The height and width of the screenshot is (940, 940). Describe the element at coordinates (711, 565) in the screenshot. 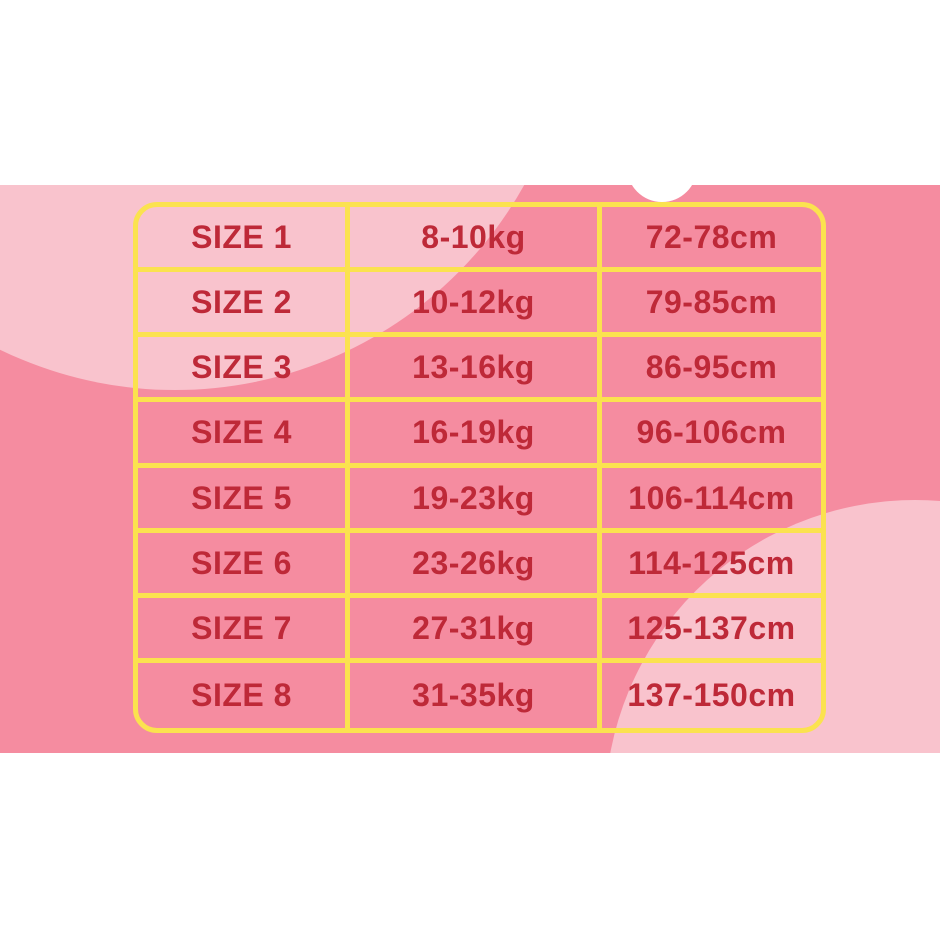

I see `height-value: 114-125cm` at that location.